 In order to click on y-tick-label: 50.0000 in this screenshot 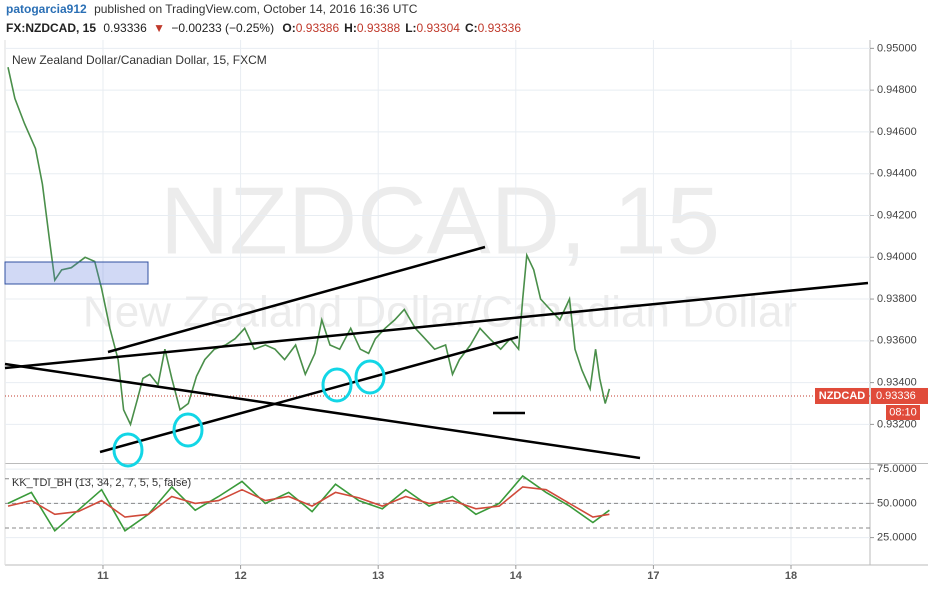, I will do `click(897, 503)`.